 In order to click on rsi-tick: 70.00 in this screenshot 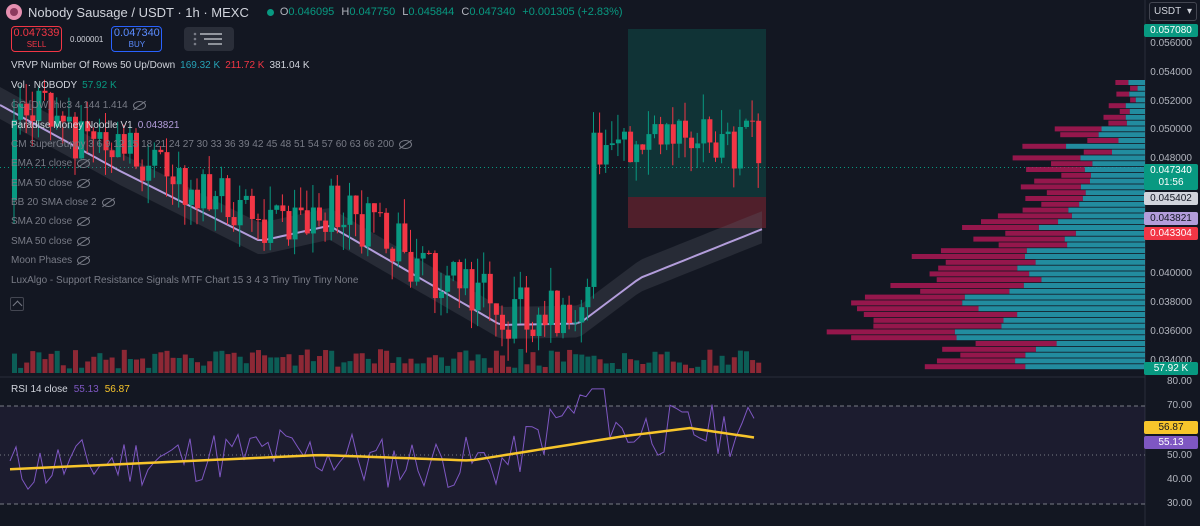, I will do `click(1179, 405)`.